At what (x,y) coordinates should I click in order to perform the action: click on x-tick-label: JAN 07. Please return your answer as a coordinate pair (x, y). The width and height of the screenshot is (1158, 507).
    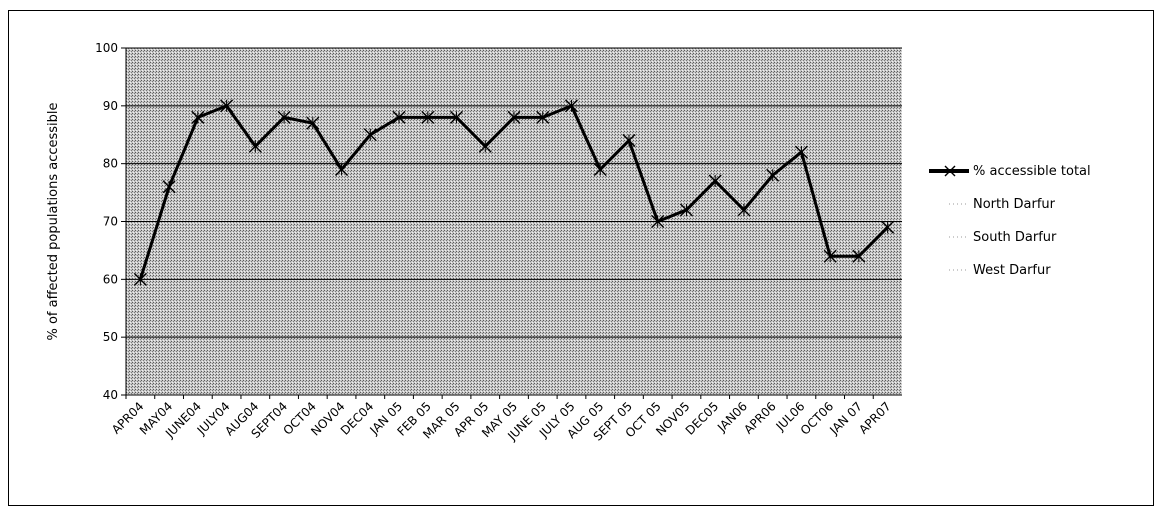
    Looking at the image, I should click on (845, 418).